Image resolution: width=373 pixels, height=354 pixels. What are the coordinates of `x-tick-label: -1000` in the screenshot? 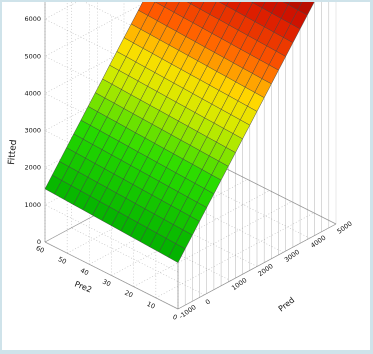 It's located at (188, 311).